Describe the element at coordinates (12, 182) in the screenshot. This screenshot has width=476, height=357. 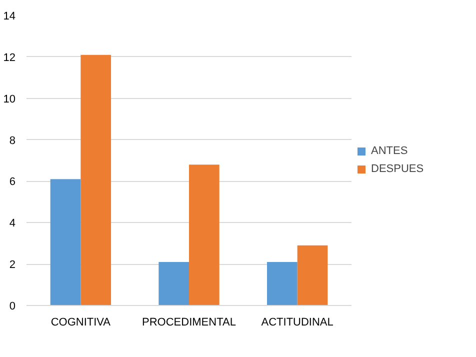
I see `y-tick-label: 6` at that location.